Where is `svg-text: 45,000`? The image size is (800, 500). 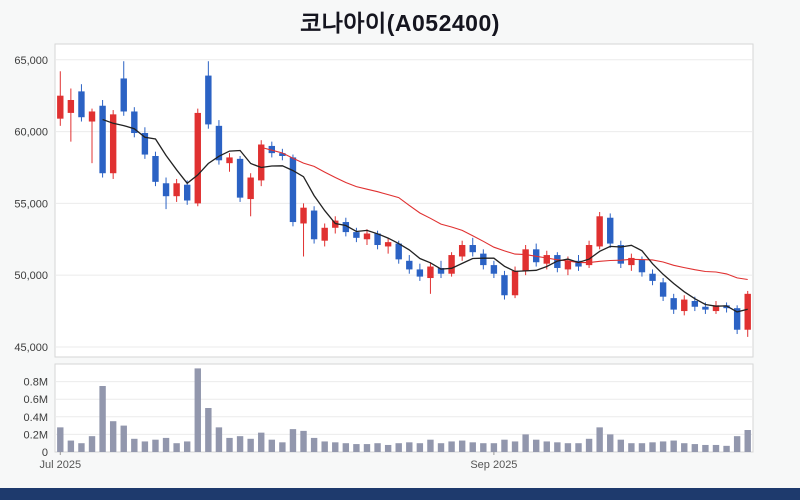
svg-text: 45,000 is located at coordinates (31, 348).